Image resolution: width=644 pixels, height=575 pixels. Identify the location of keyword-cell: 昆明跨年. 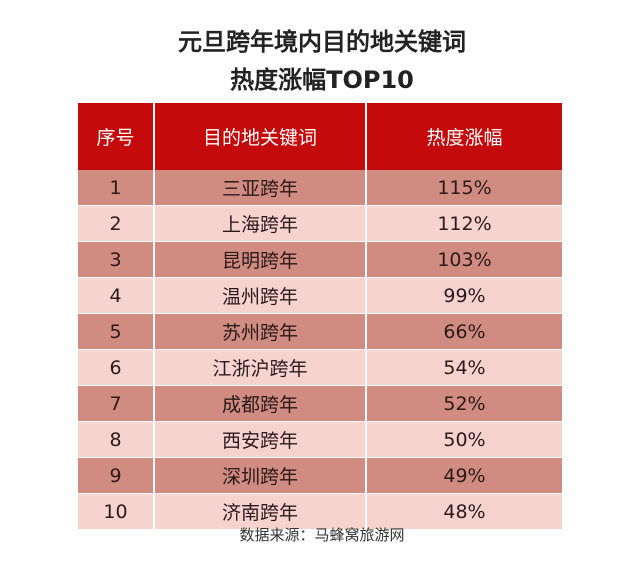
(260, 259).